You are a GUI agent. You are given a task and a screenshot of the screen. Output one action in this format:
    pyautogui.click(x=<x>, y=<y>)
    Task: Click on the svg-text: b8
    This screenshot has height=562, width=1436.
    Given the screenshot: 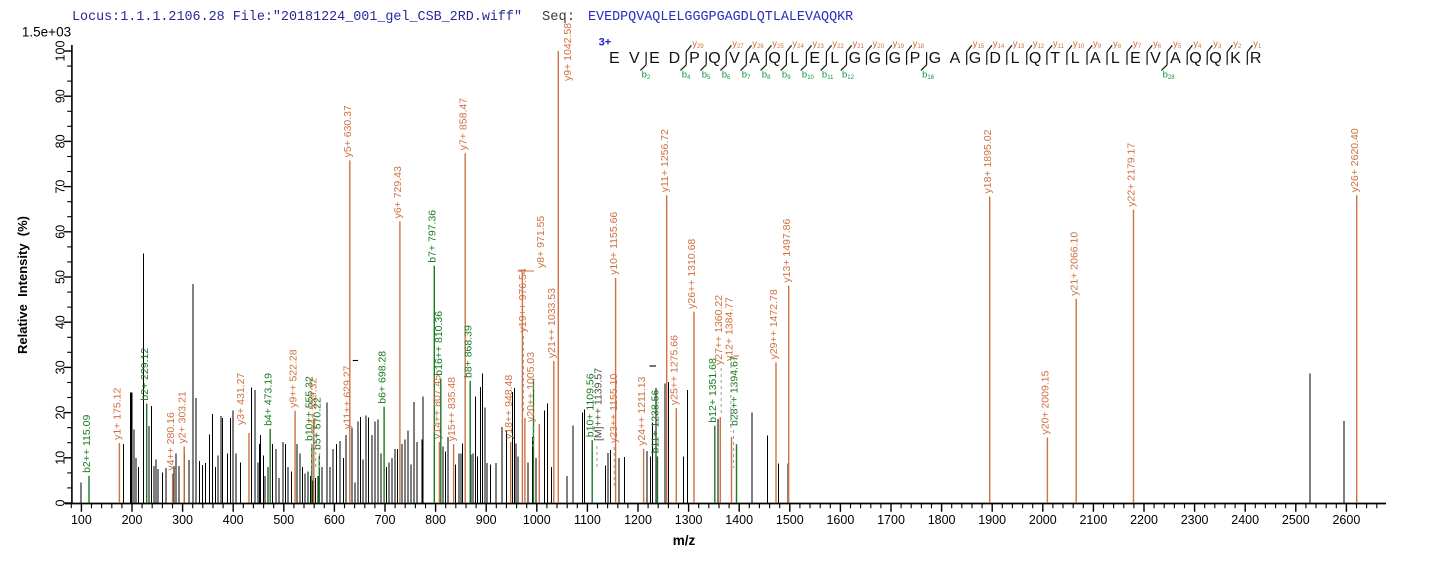 What is the action you would take?
    pyautogui.click(x=766, y=75)
    